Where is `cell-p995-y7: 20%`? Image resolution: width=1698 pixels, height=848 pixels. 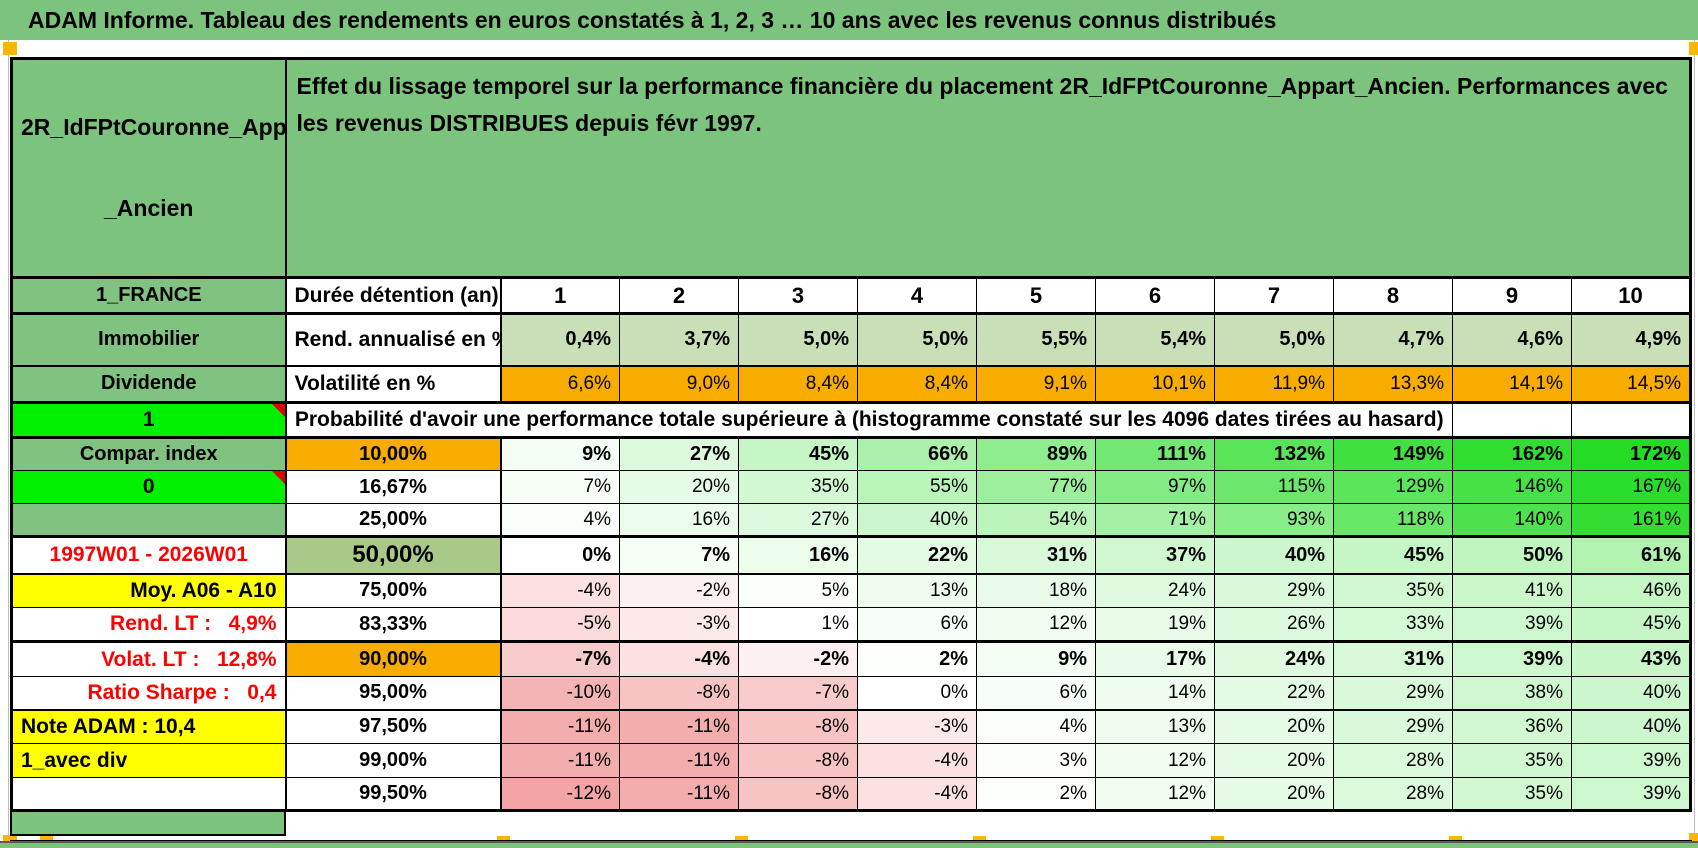
cell-p995-y7: 20% is located at coordinates (1274, 794).